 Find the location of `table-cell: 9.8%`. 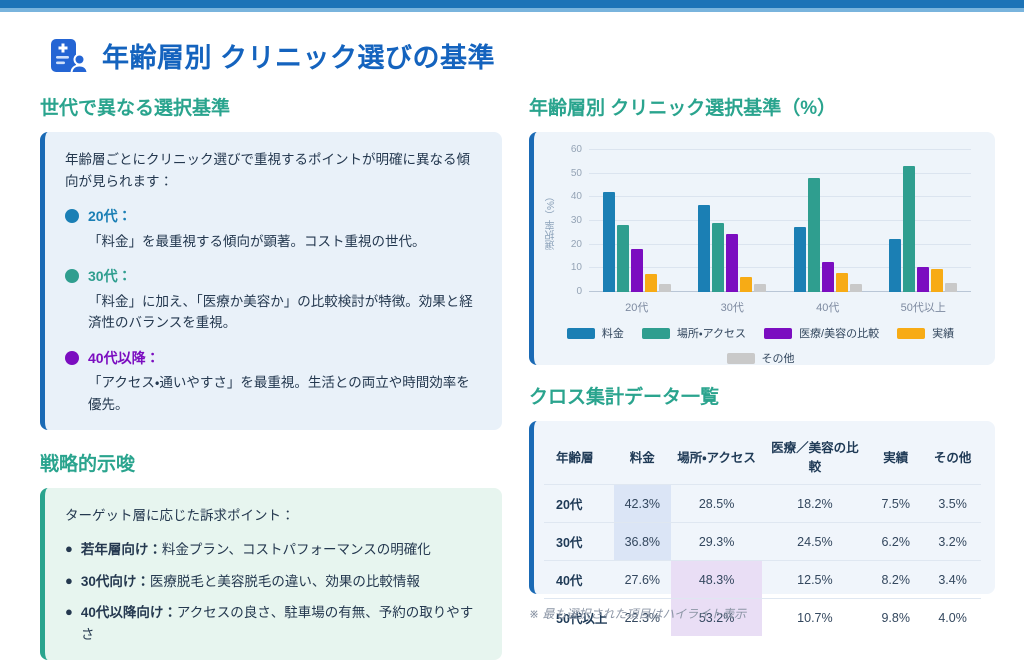

table-cell: 9.8% is located at coordinates (896, 617).